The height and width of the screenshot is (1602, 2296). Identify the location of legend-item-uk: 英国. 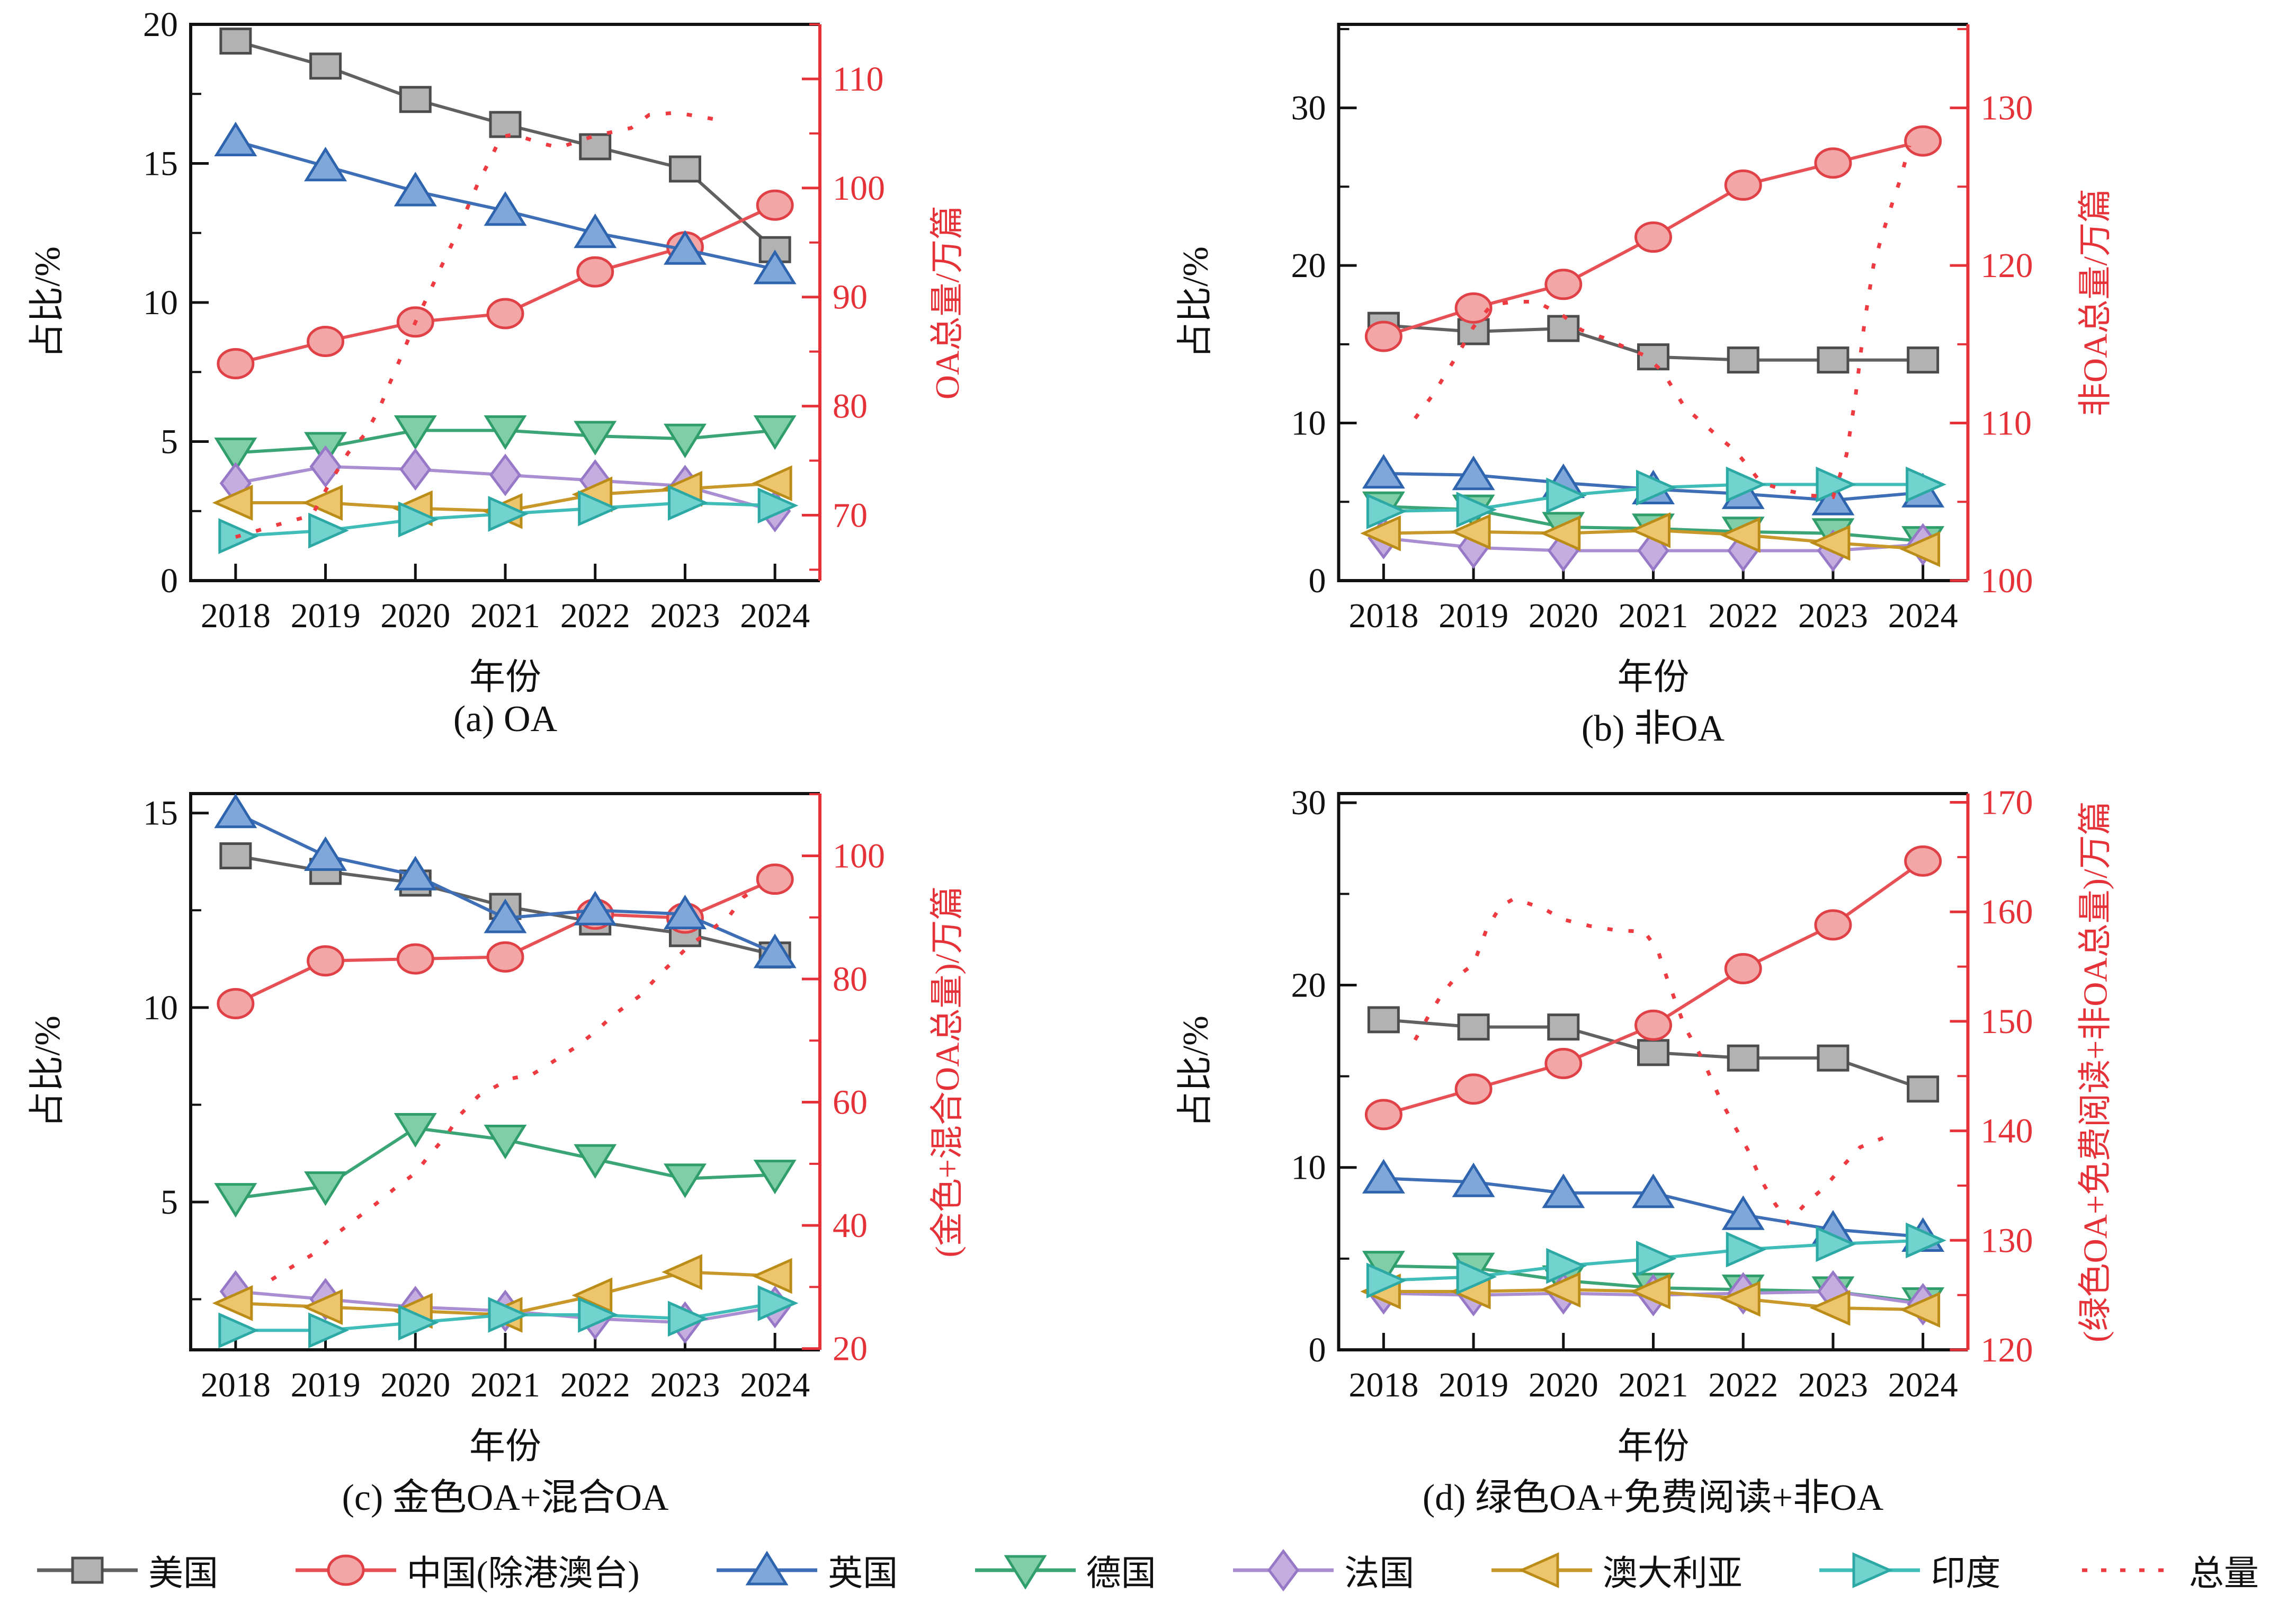
(807, 1570).